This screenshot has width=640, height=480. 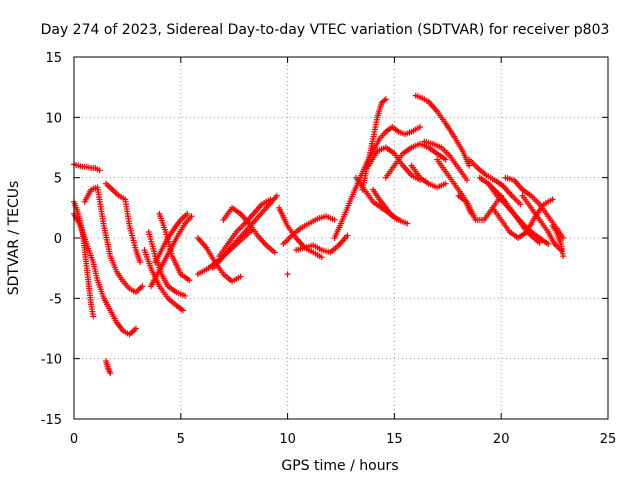 What do you see at coordinates (53, 118) in the screenshot?
I see `y-tick-label: 10` at bounding box center [53, 118].